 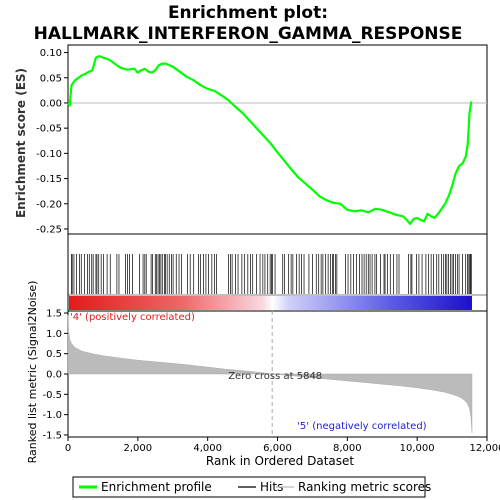 What do you see at coordinates (51, 78) in the screenshot?
I see `es-ytick-label: 0.05` at bounding box center [51, 78].